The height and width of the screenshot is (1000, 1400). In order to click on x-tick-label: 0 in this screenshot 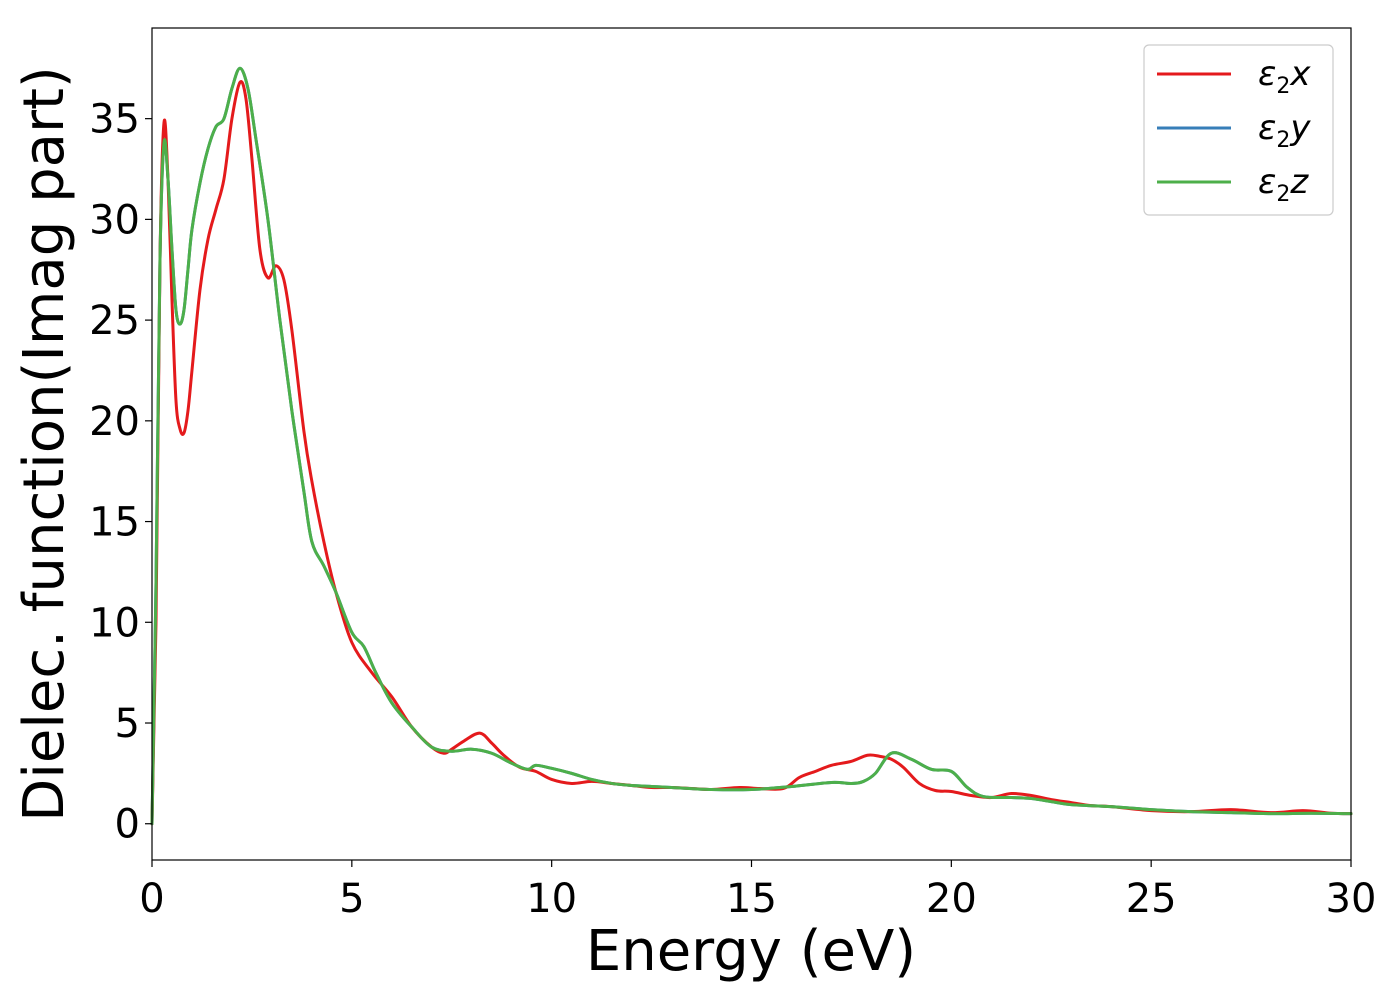, I will do `click(151, 899)`.